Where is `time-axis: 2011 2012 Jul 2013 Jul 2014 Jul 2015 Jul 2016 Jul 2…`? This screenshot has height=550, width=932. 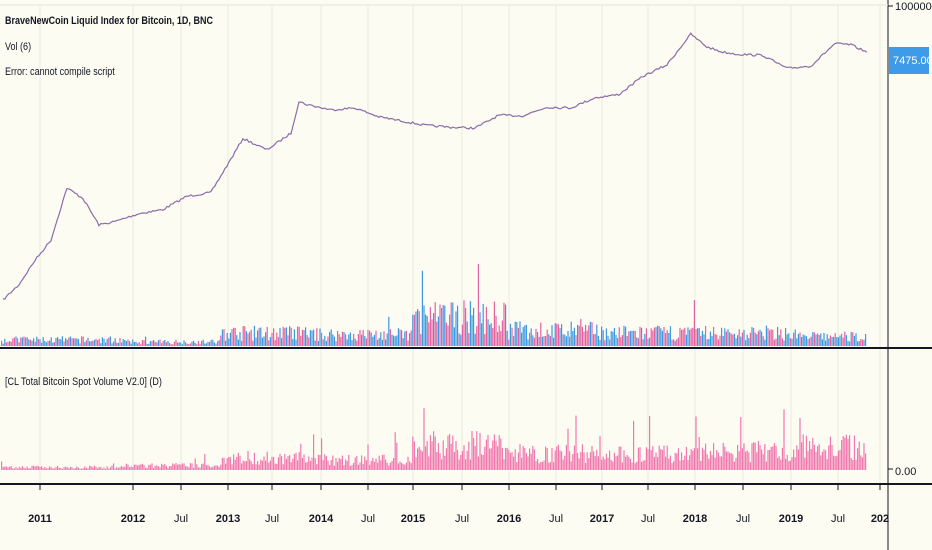
time-axis: 2011 2012 Jul 2013 Jul 2014 Jul 2015 Jul 2016 Jul 2… is located at coordinates (458, 505).